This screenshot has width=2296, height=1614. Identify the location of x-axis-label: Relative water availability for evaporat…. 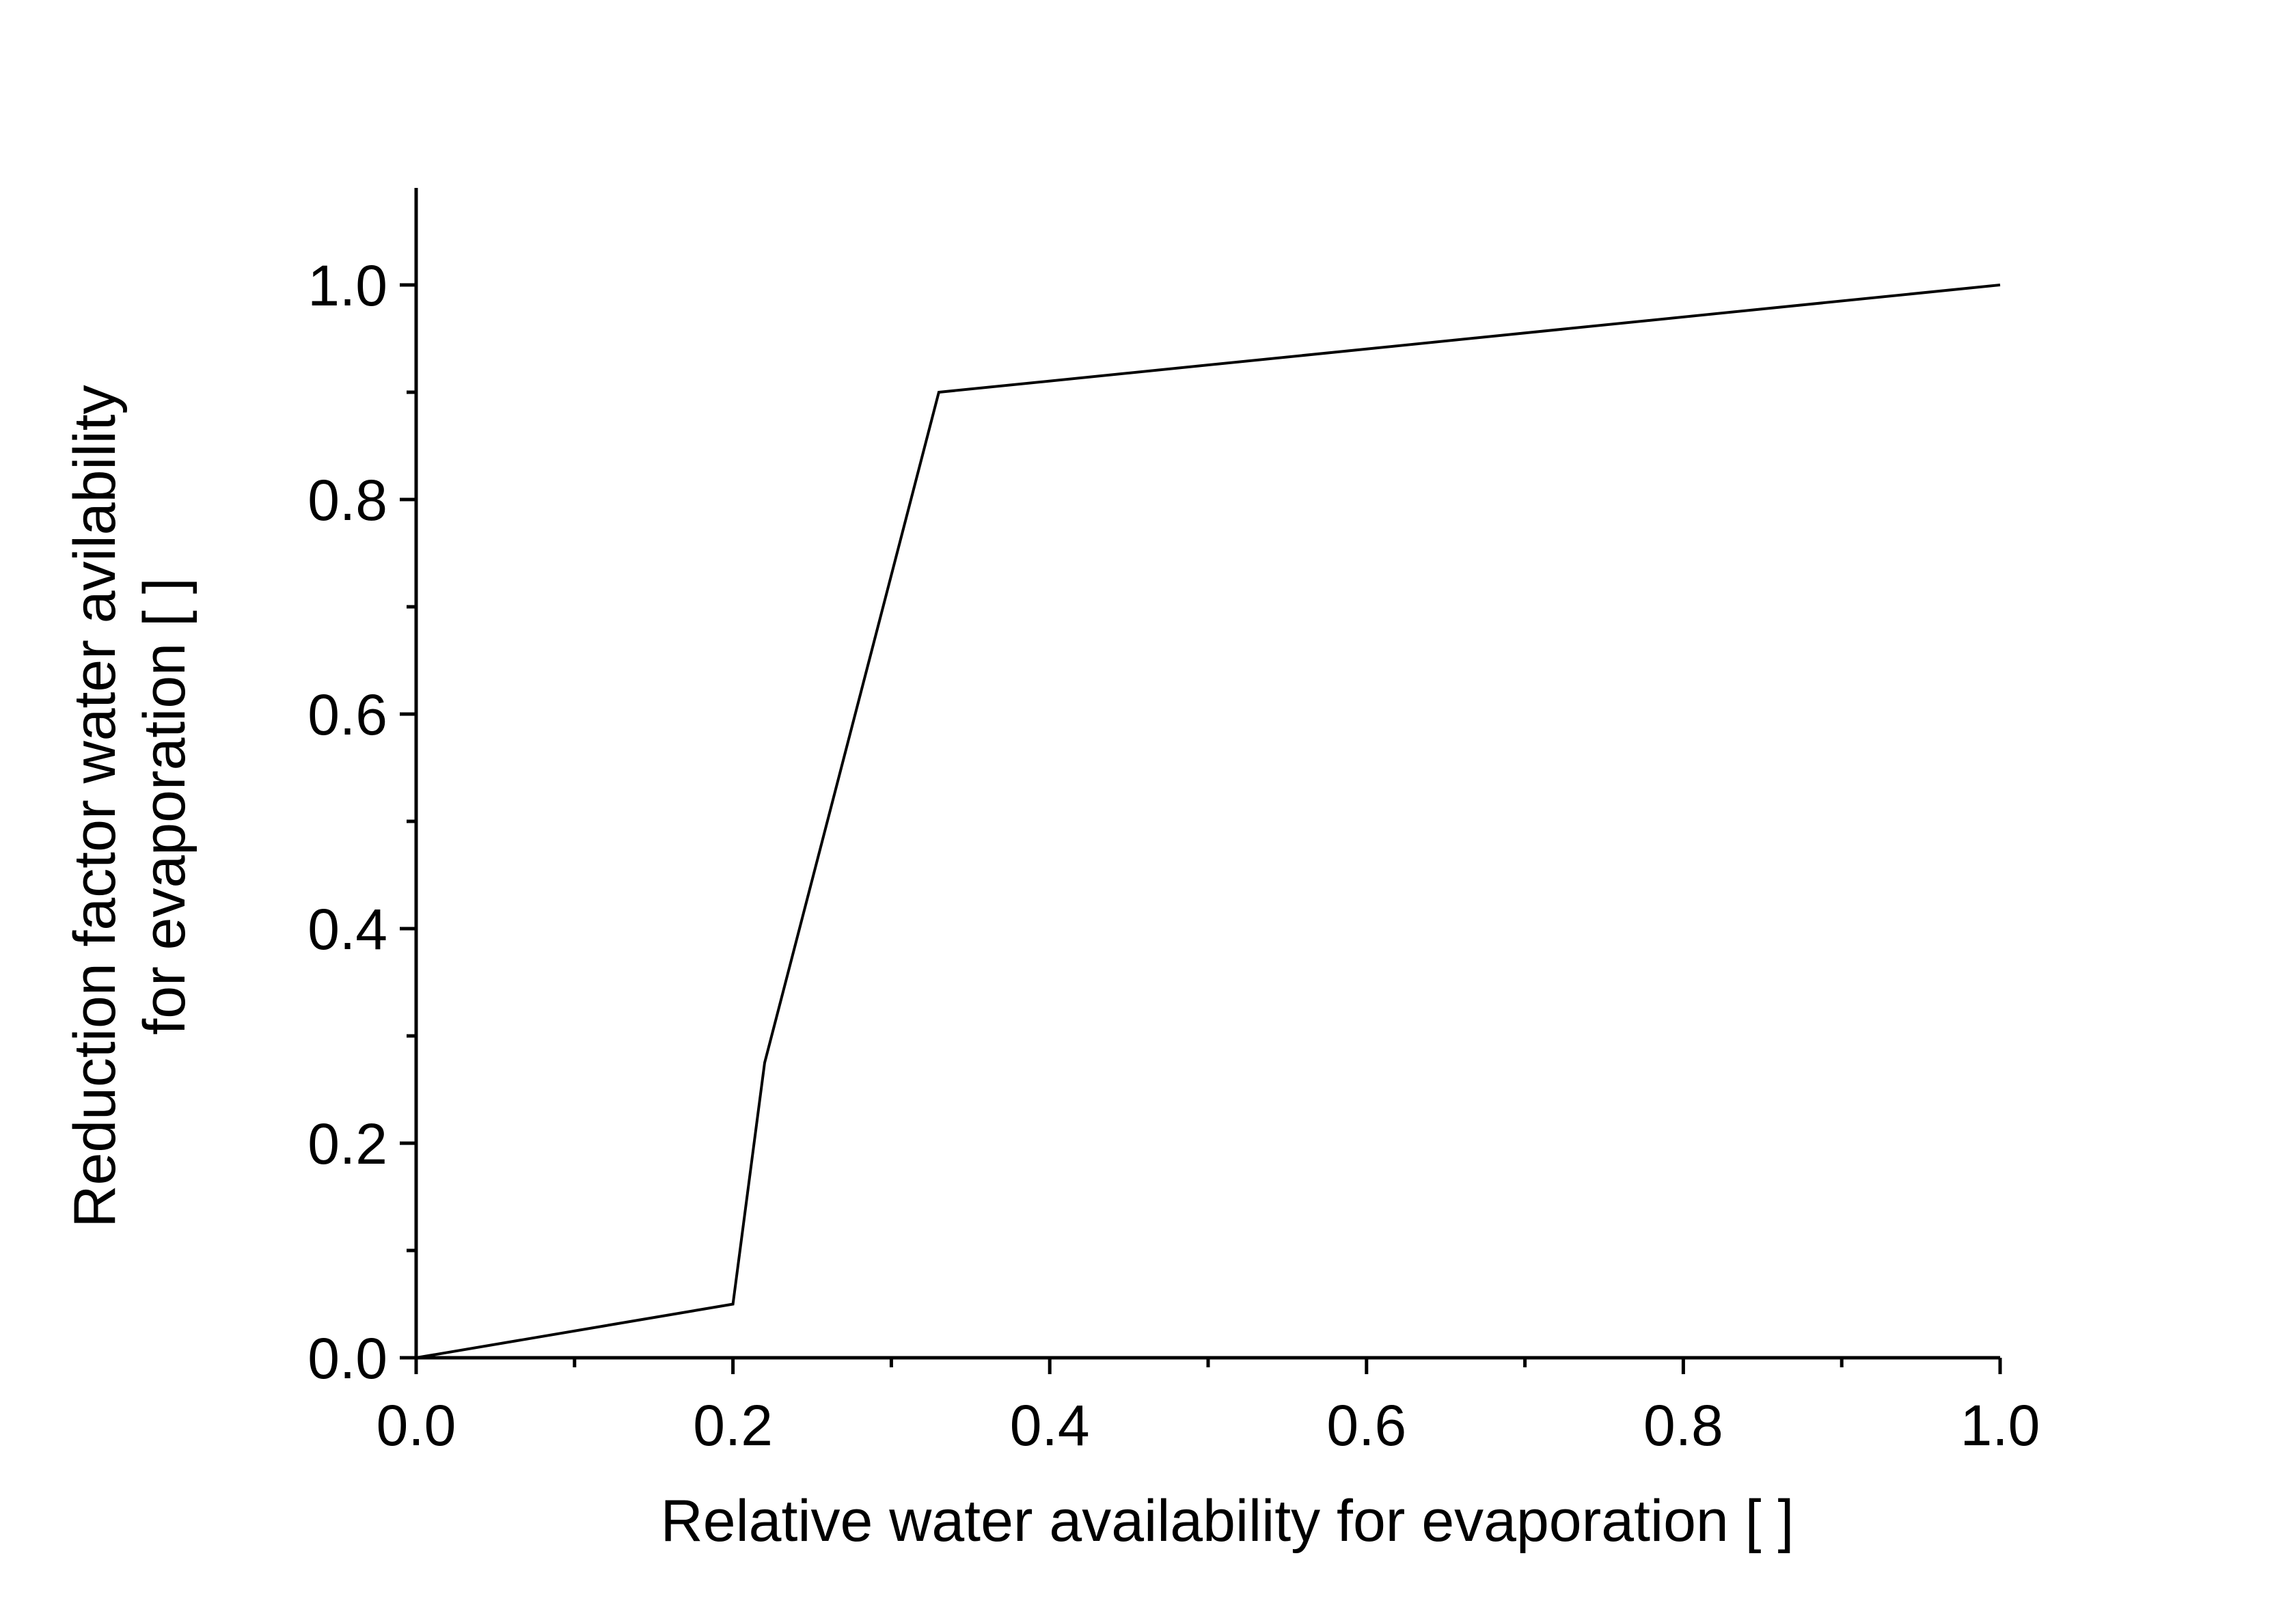
(1227, 1521).